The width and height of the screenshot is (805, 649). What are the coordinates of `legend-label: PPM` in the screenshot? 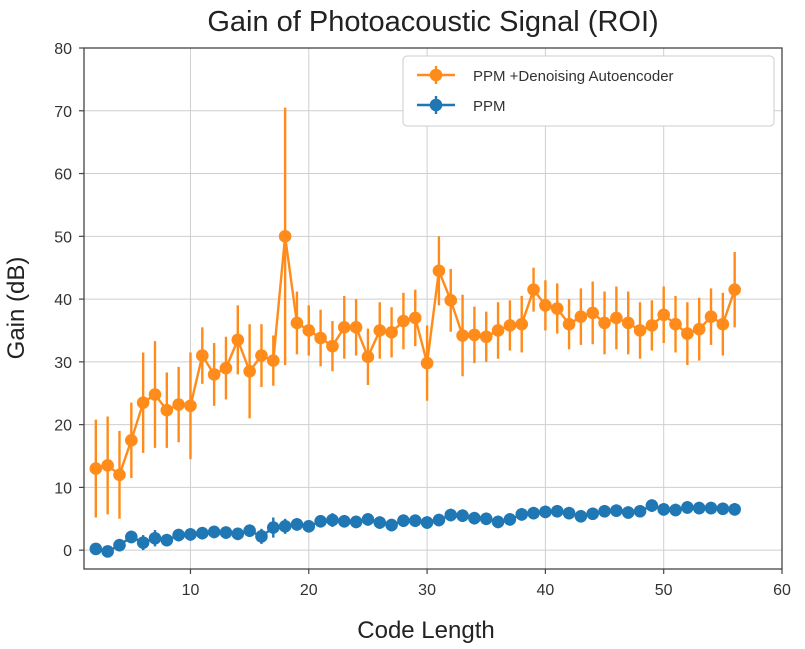 It's located at (489, 106).